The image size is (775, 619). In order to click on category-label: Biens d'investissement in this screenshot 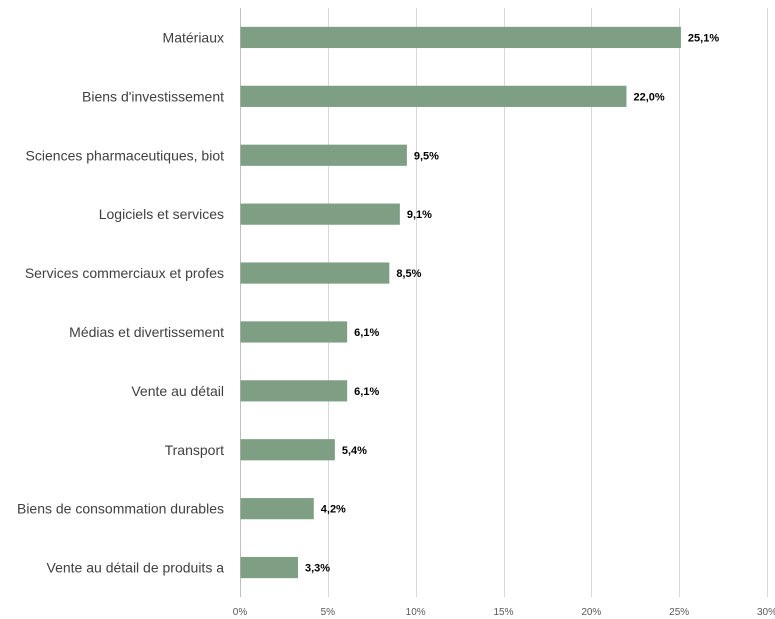, I will do `click(153, 96)`.